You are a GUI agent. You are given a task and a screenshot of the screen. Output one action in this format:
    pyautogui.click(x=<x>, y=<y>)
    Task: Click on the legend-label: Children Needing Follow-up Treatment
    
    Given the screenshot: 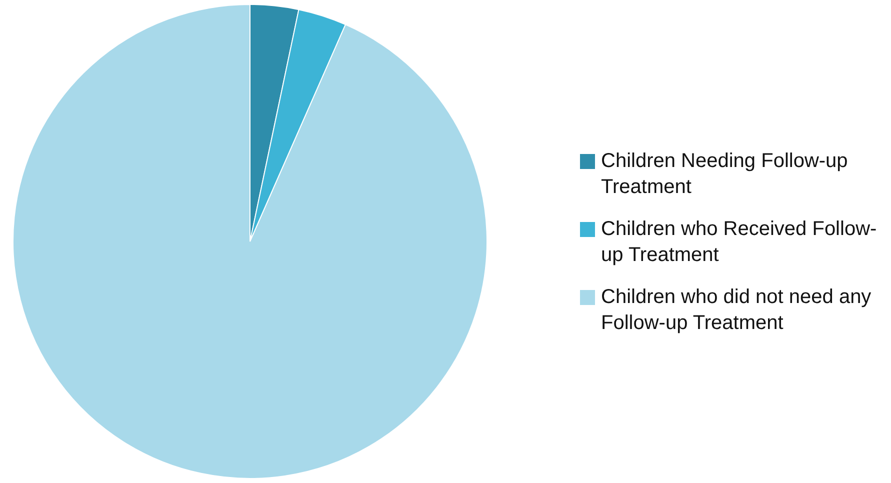 What is the action you would take?
    pyautogui.click(x=725, y=174)
    